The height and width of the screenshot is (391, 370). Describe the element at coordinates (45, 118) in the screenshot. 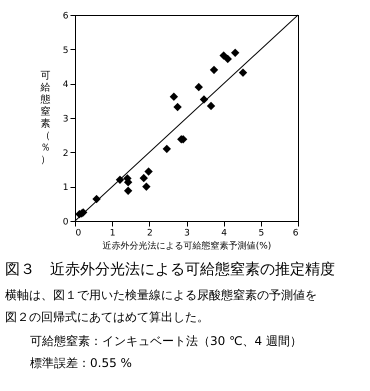

I see `y-axis-title: 可給態窒素（％）` at that location.